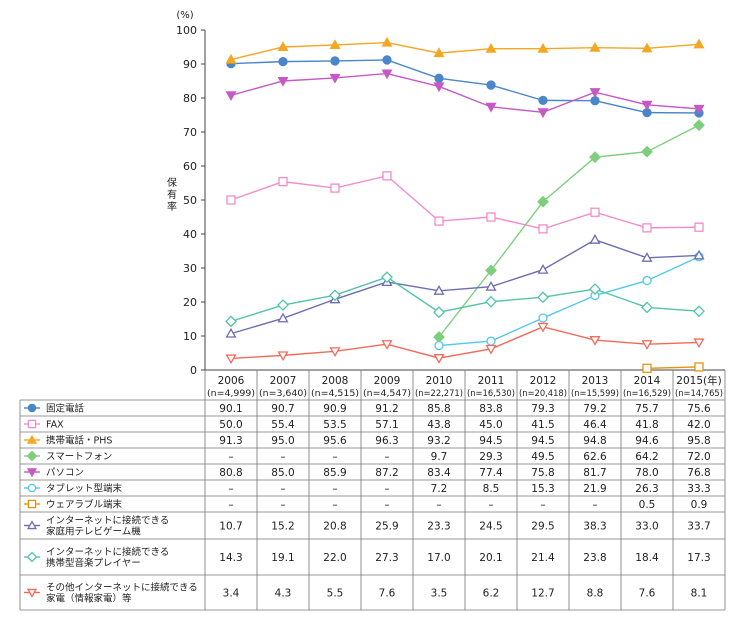  Describe the element at coordinates (673, 367) in the screenshot. I see `series-6-line` at that location.